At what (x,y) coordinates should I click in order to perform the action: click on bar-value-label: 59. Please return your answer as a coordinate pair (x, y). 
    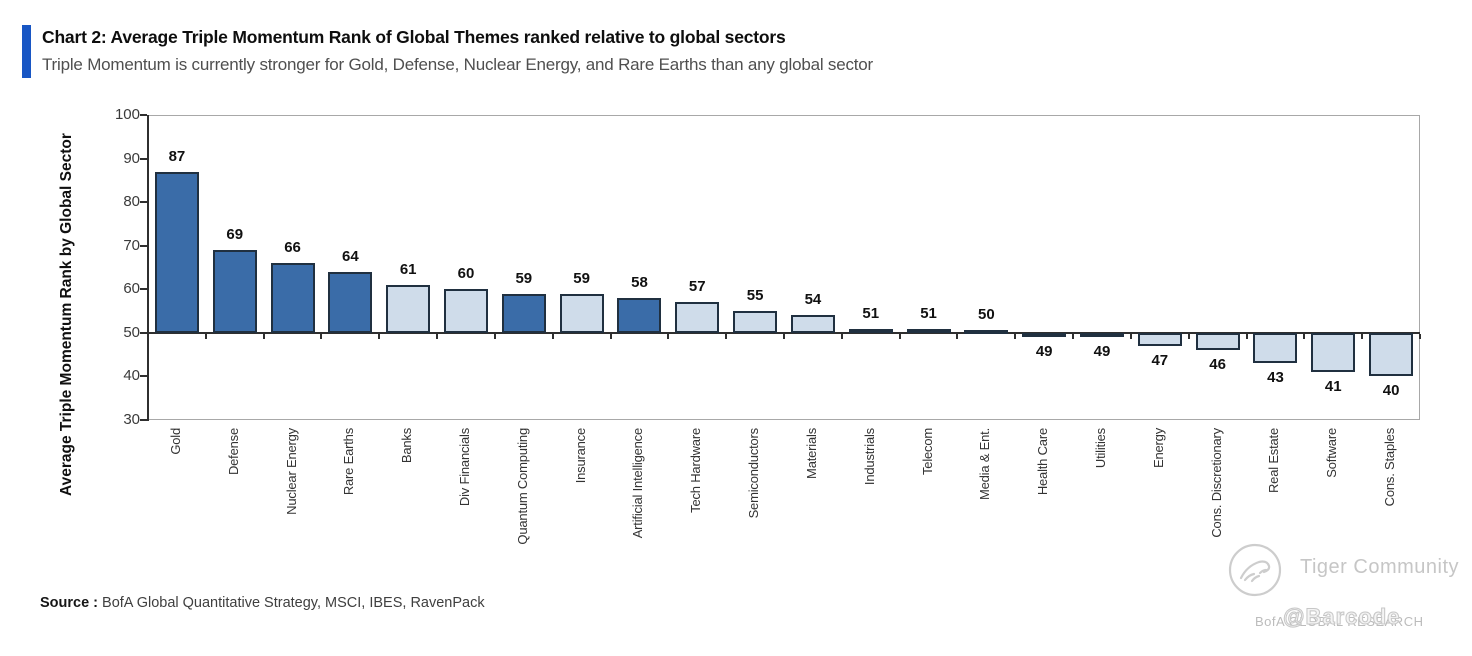
    Looking at the image, I should click on (524, 278).